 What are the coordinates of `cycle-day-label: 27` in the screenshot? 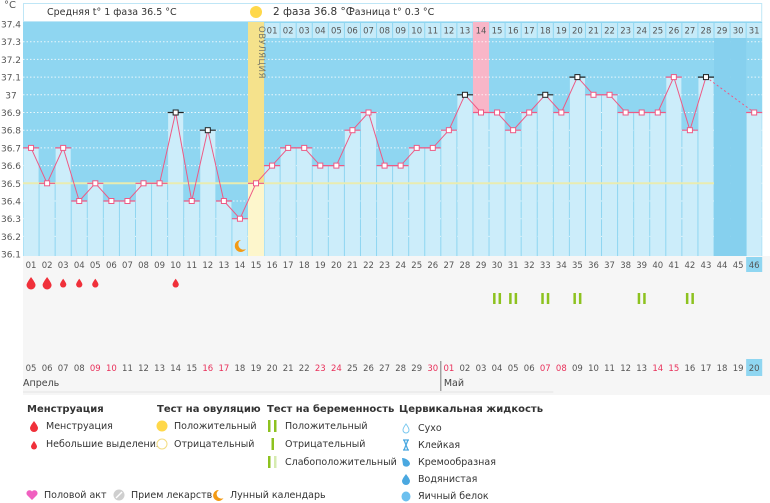 It's located at (448, 266).